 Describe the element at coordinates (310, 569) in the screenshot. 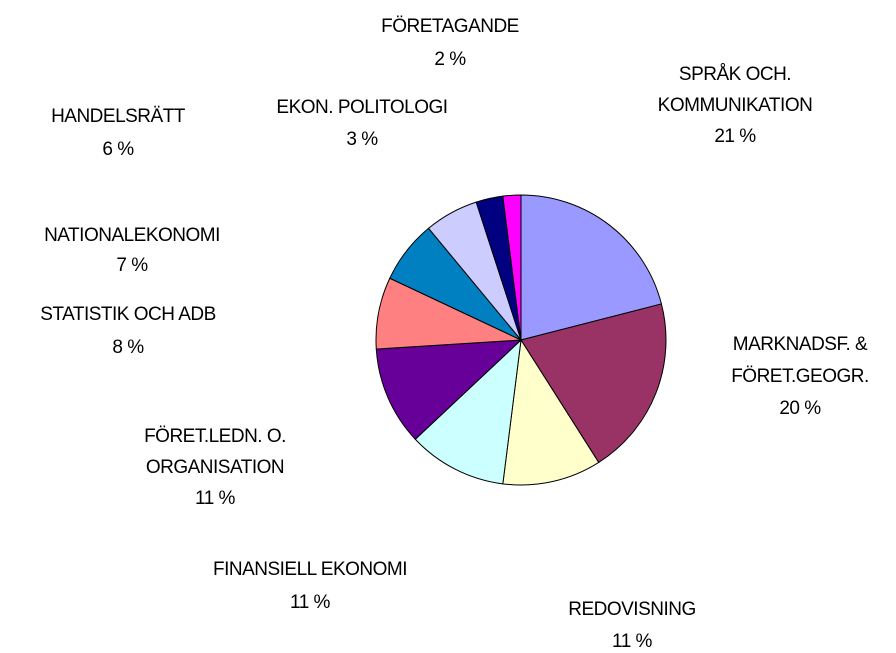

I see `slice-label: FINANSIELL EKONOMI` at that location.